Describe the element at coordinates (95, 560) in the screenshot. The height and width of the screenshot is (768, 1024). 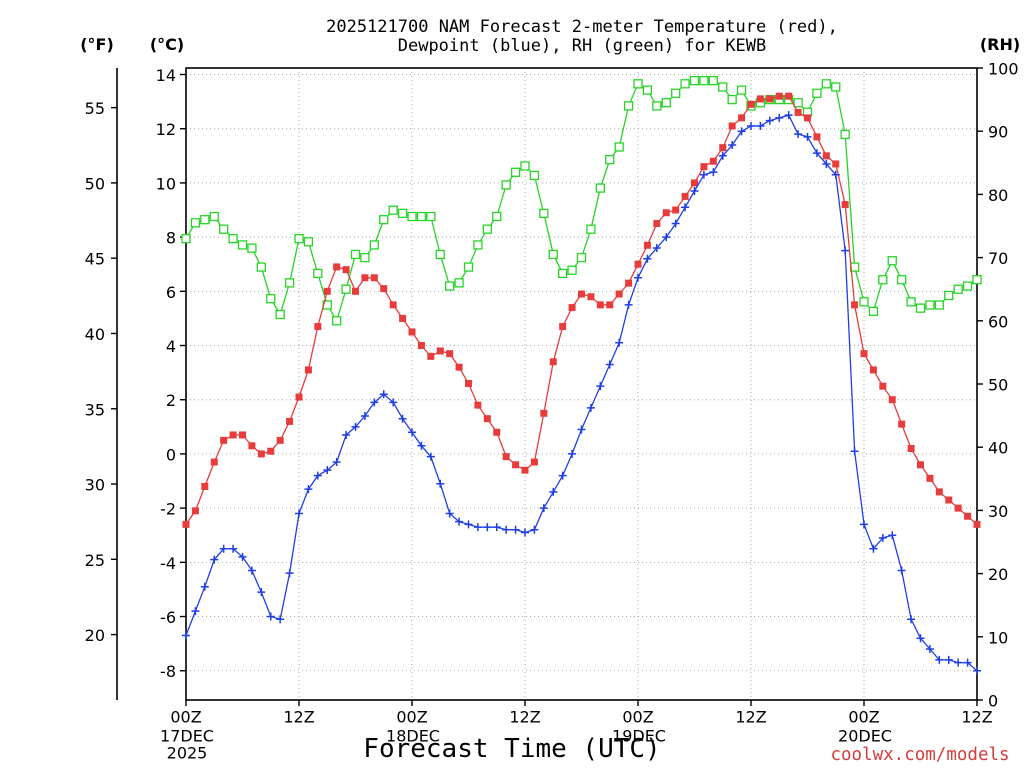
I see `fahrenheit-tick-label: 25` at that location.